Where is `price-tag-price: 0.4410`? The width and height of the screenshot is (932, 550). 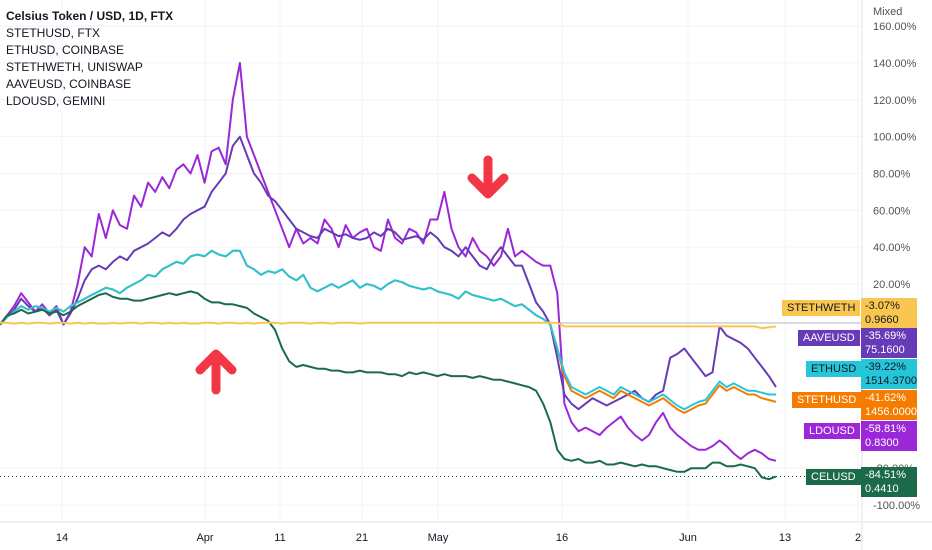
price-tag-price: 0.4410 is located at coordinates (882, 489).